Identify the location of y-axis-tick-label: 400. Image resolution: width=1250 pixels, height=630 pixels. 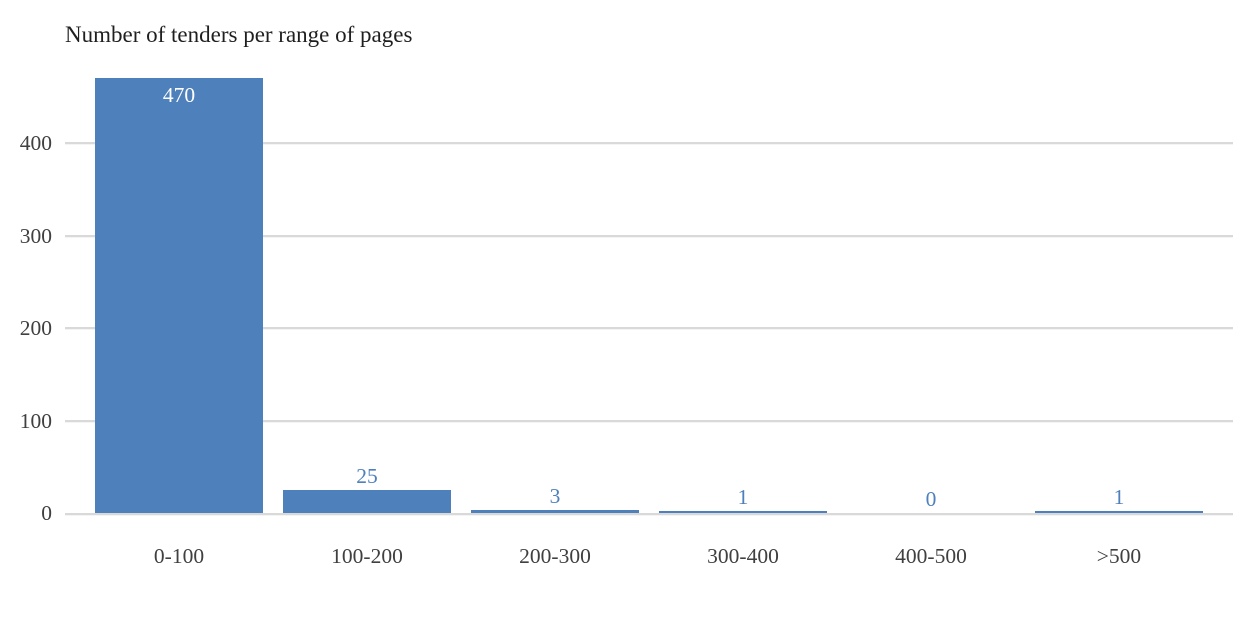
(35, 143).